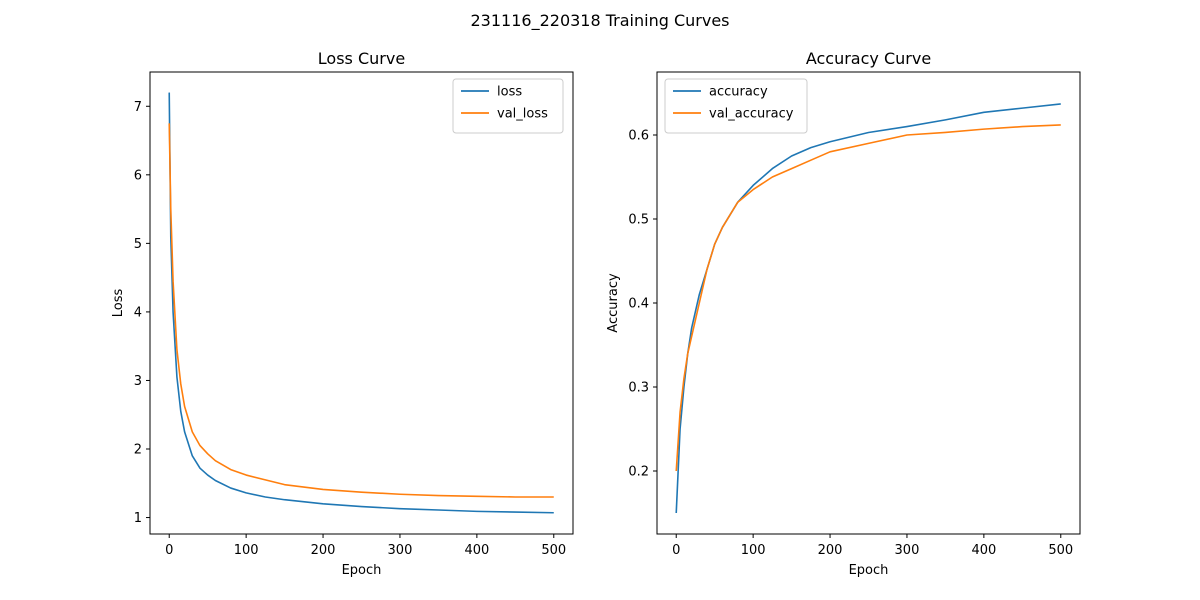  Describe the element at coordinates (476, 550) in the screenshot. I see `loss-curve-xtick-label: 400` at that location.